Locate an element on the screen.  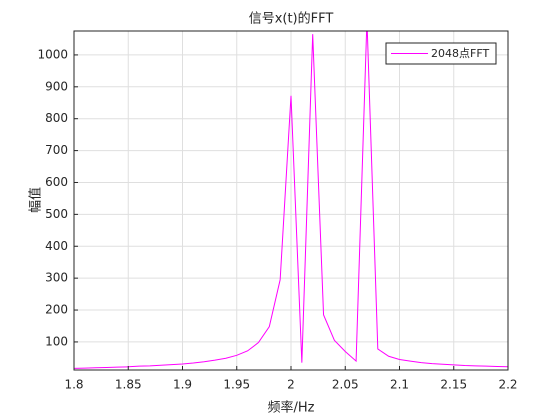
x-tick-label: 1.85 is located at coordinates (128, 385).